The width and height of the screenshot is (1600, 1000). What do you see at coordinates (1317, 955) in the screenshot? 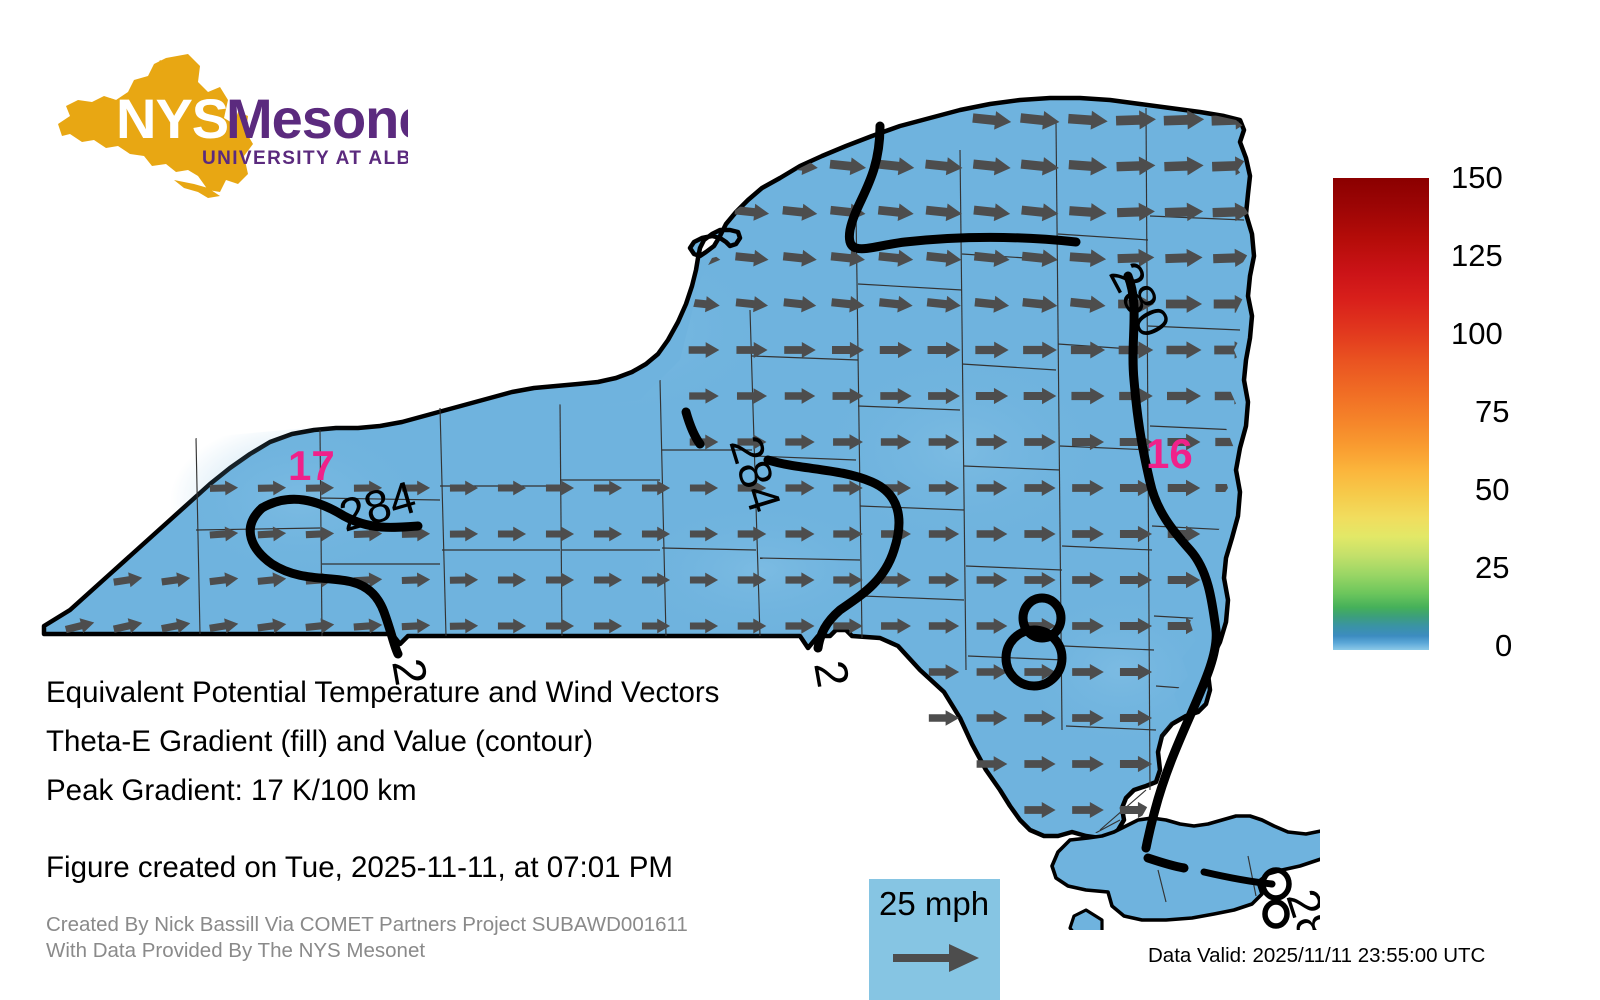
I see `data-valid-timestamp: Data Valid: 2025/11/11 23:55:00 UTC` at bounding box center [1317, 955].